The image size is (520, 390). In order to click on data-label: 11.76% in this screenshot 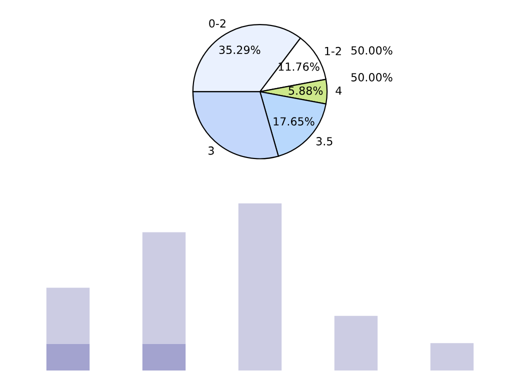, I will do `click(299, 66)`.